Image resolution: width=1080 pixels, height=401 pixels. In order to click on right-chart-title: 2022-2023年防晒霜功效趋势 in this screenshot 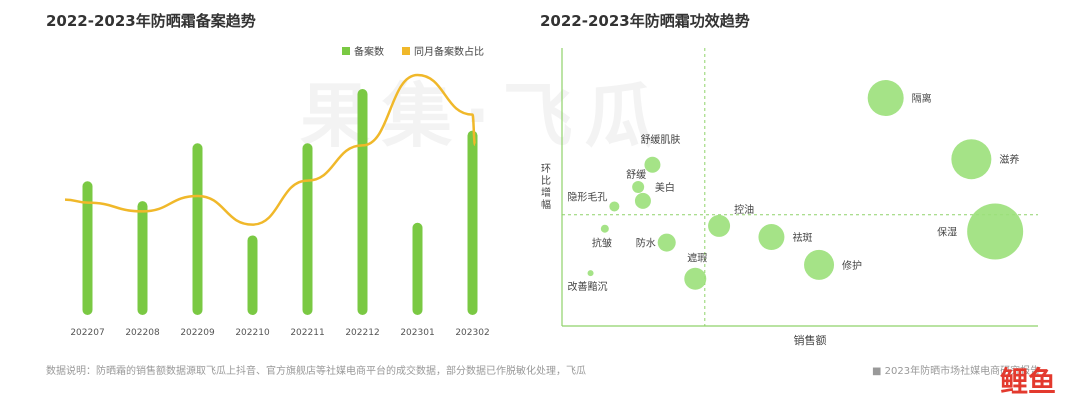, I will do `click(645, 21)`.